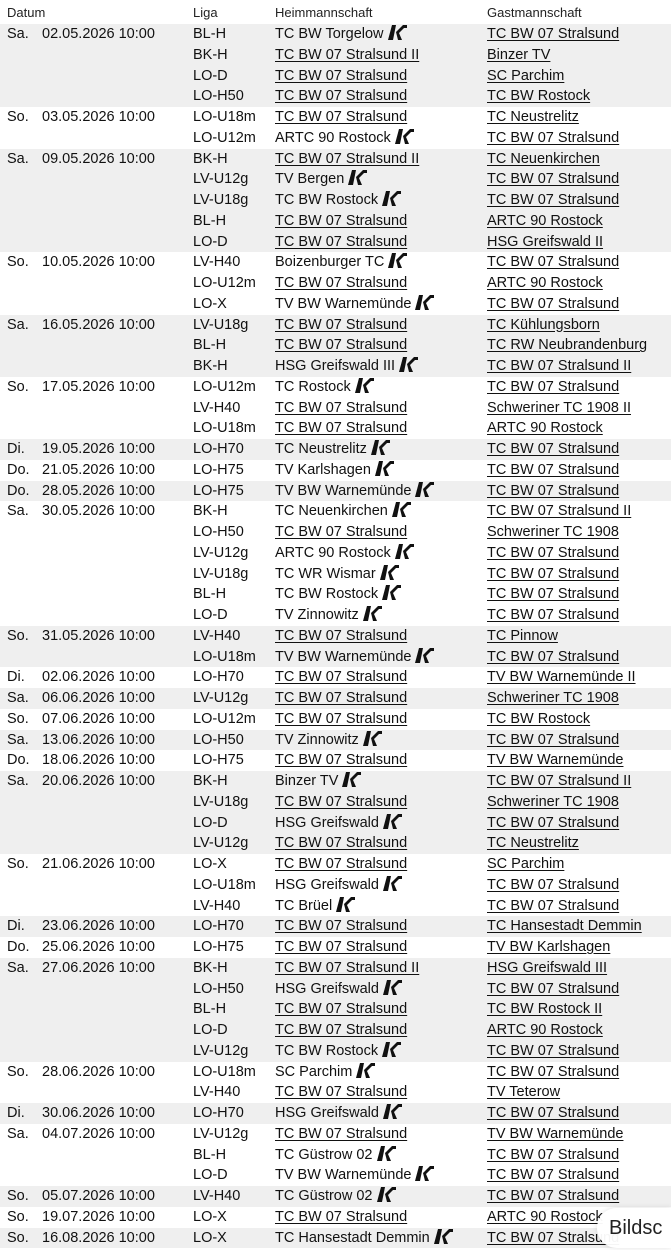  What do you see at coordinates (634, 1228) in the screenshot?
I see `screenshot-overlay-button: Bildsc` at bounding box center [634, 1228].